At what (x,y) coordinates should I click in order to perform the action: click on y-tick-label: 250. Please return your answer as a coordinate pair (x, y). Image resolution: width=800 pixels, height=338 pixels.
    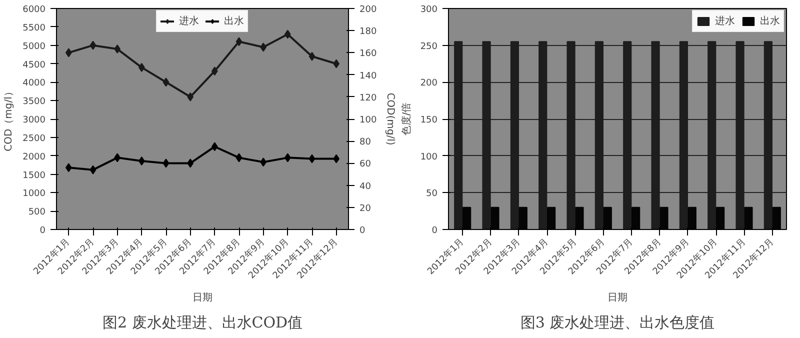
    Looking at the image, I should click on (429, 47).